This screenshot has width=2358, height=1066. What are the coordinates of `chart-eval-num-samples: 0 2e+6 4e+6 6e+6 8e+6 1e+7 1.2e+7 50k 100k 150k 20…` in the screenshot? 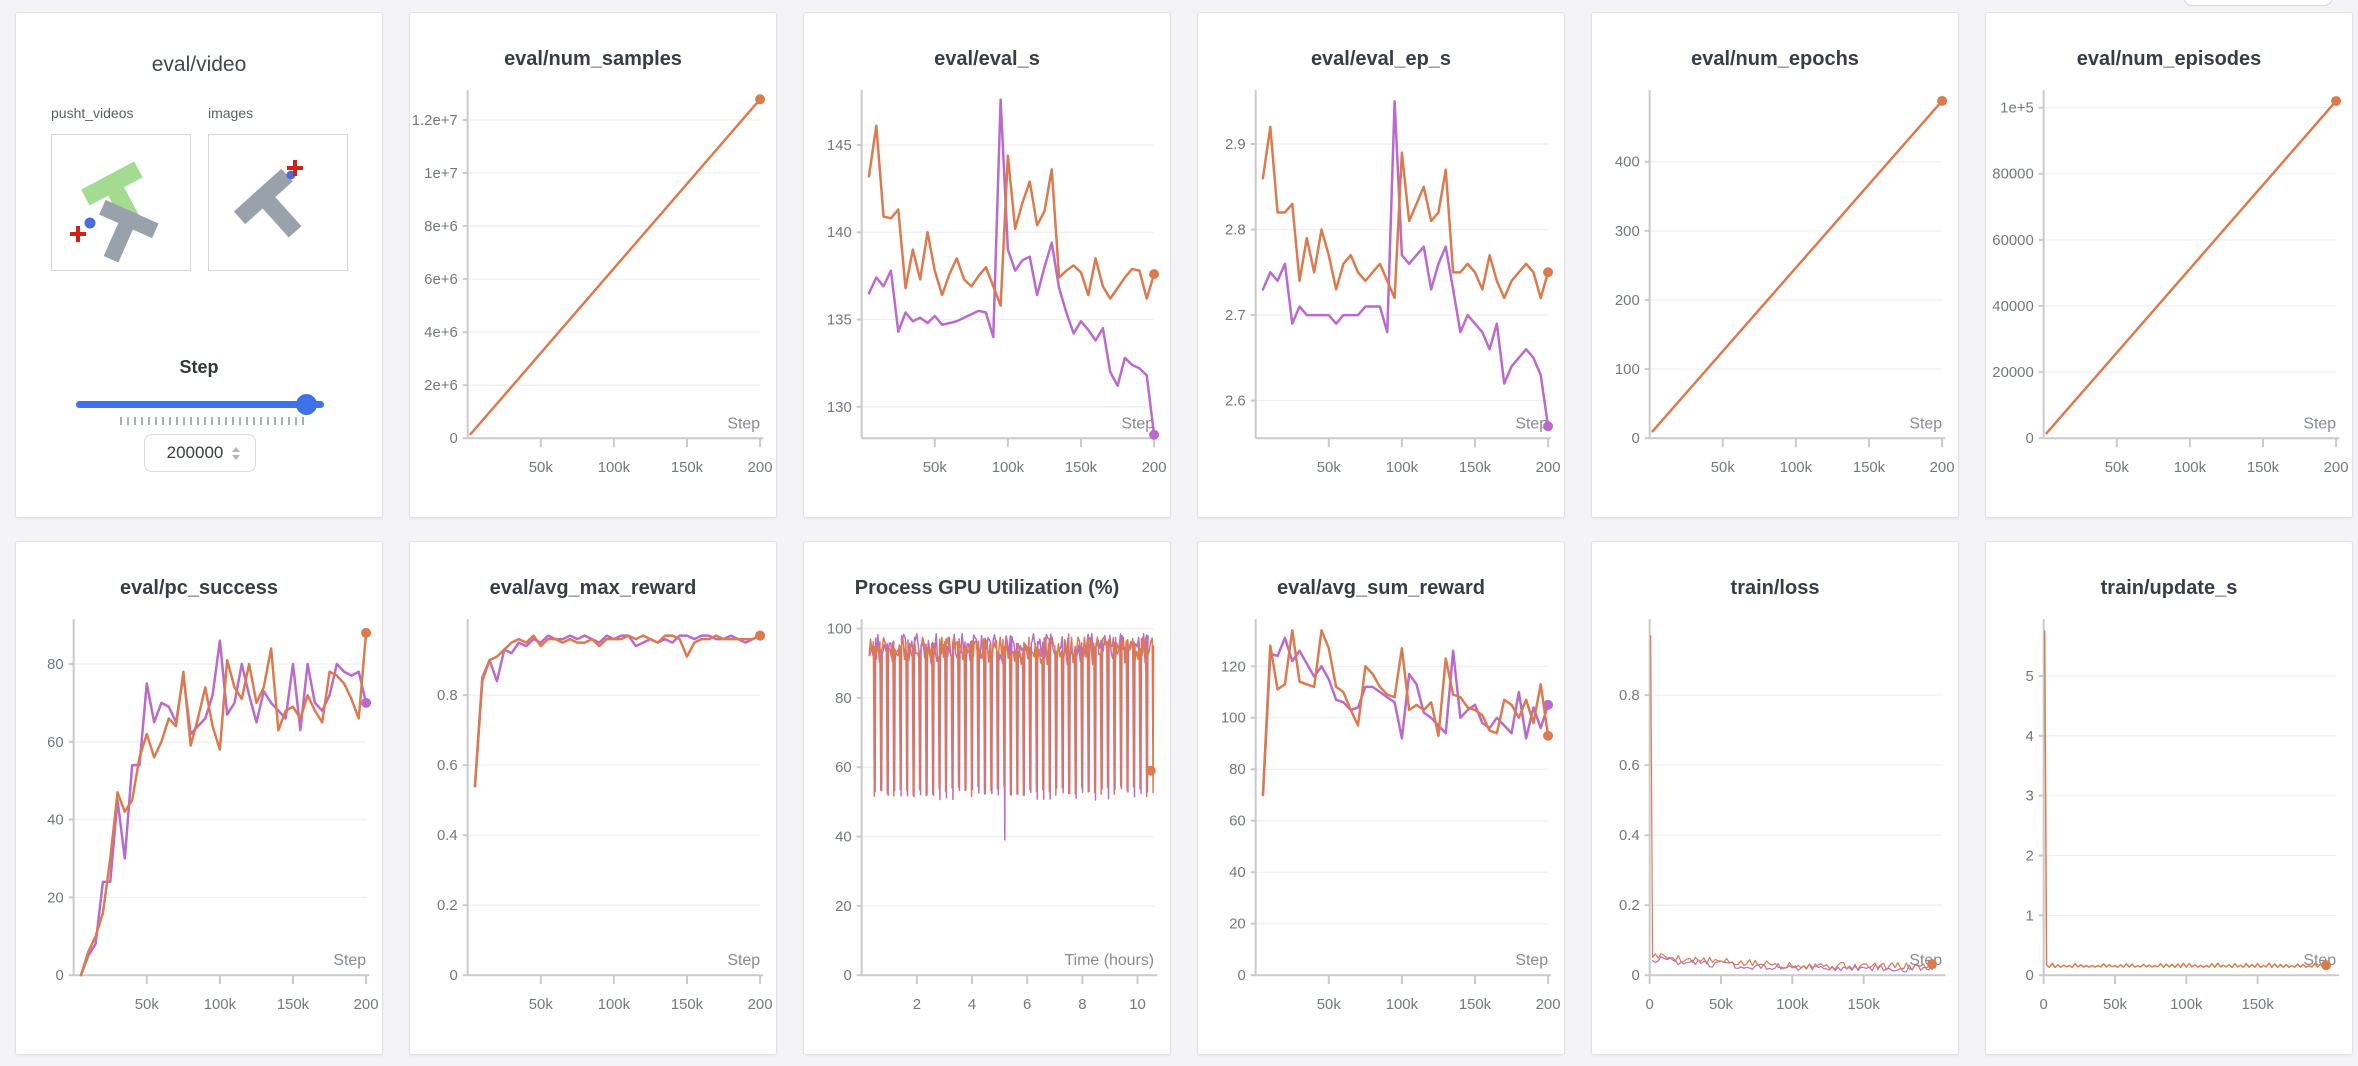 It's located at (593, 295).